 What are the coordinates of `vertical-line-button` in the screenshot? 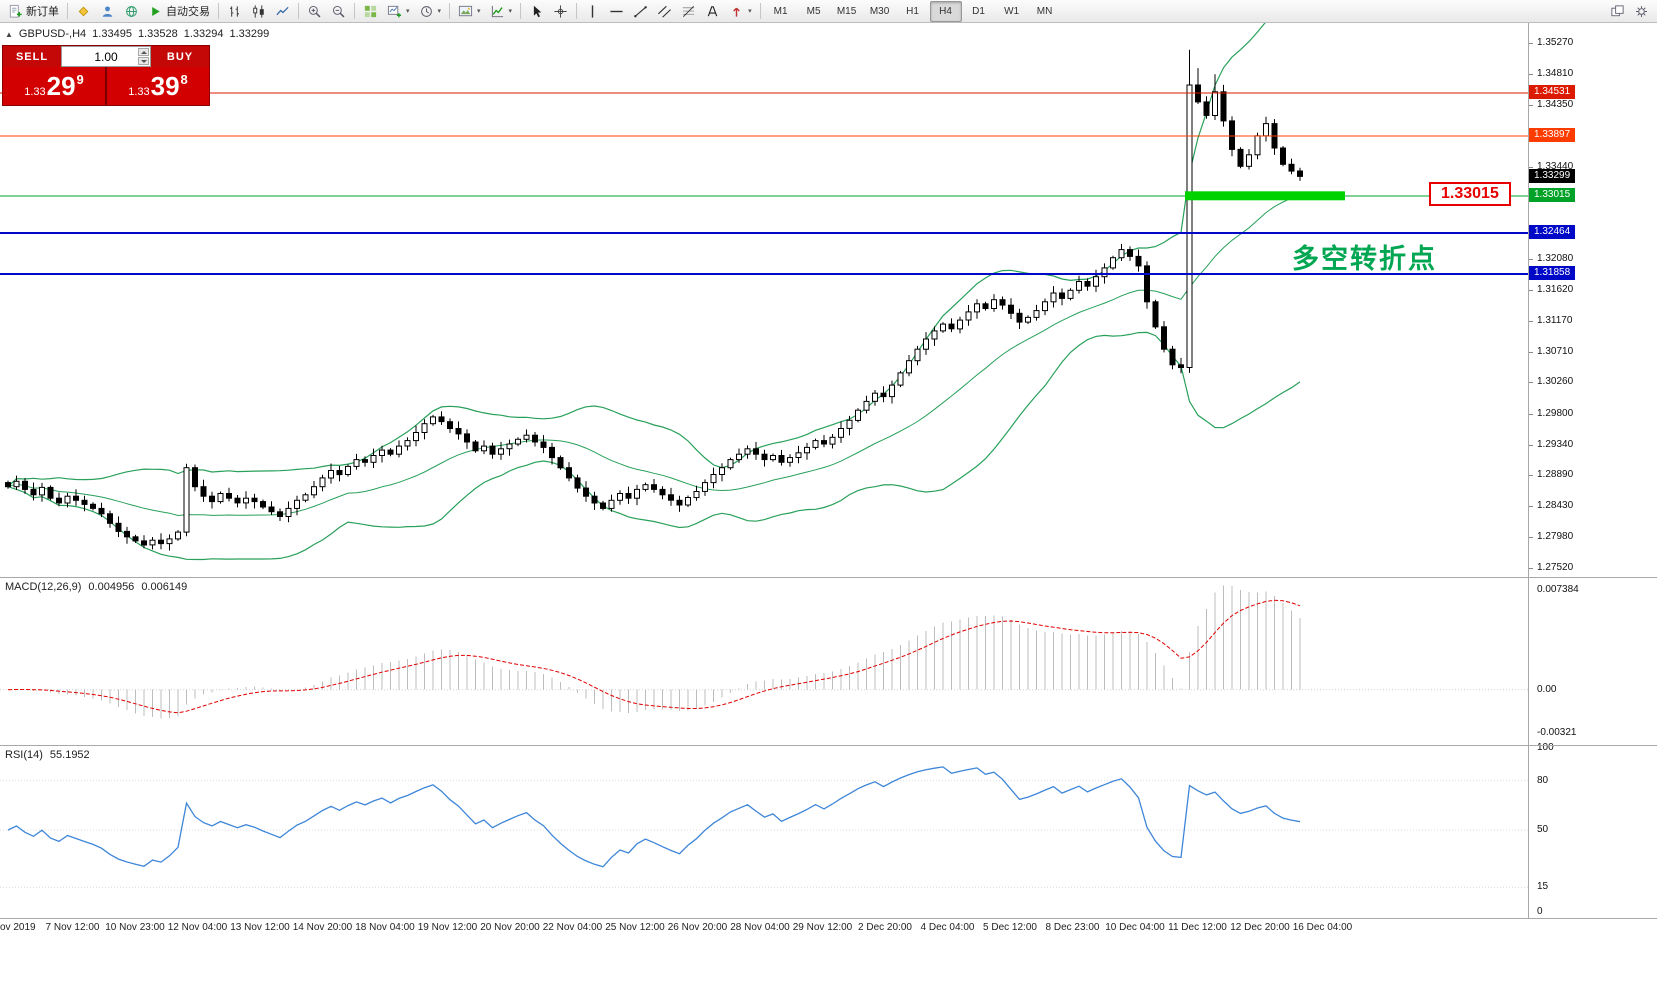 It's located at (592, 11).